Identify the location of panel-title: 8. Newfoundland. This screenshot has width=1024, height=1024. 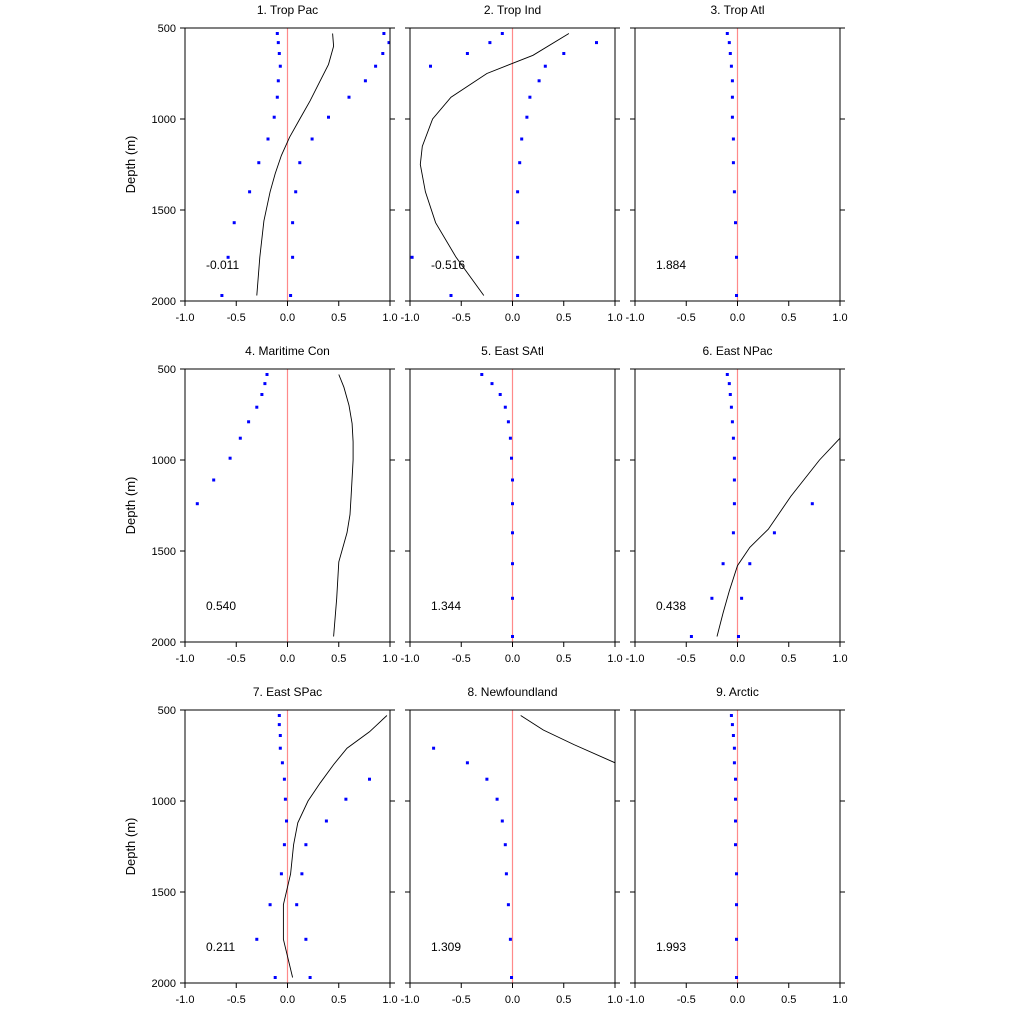
(512, 692).